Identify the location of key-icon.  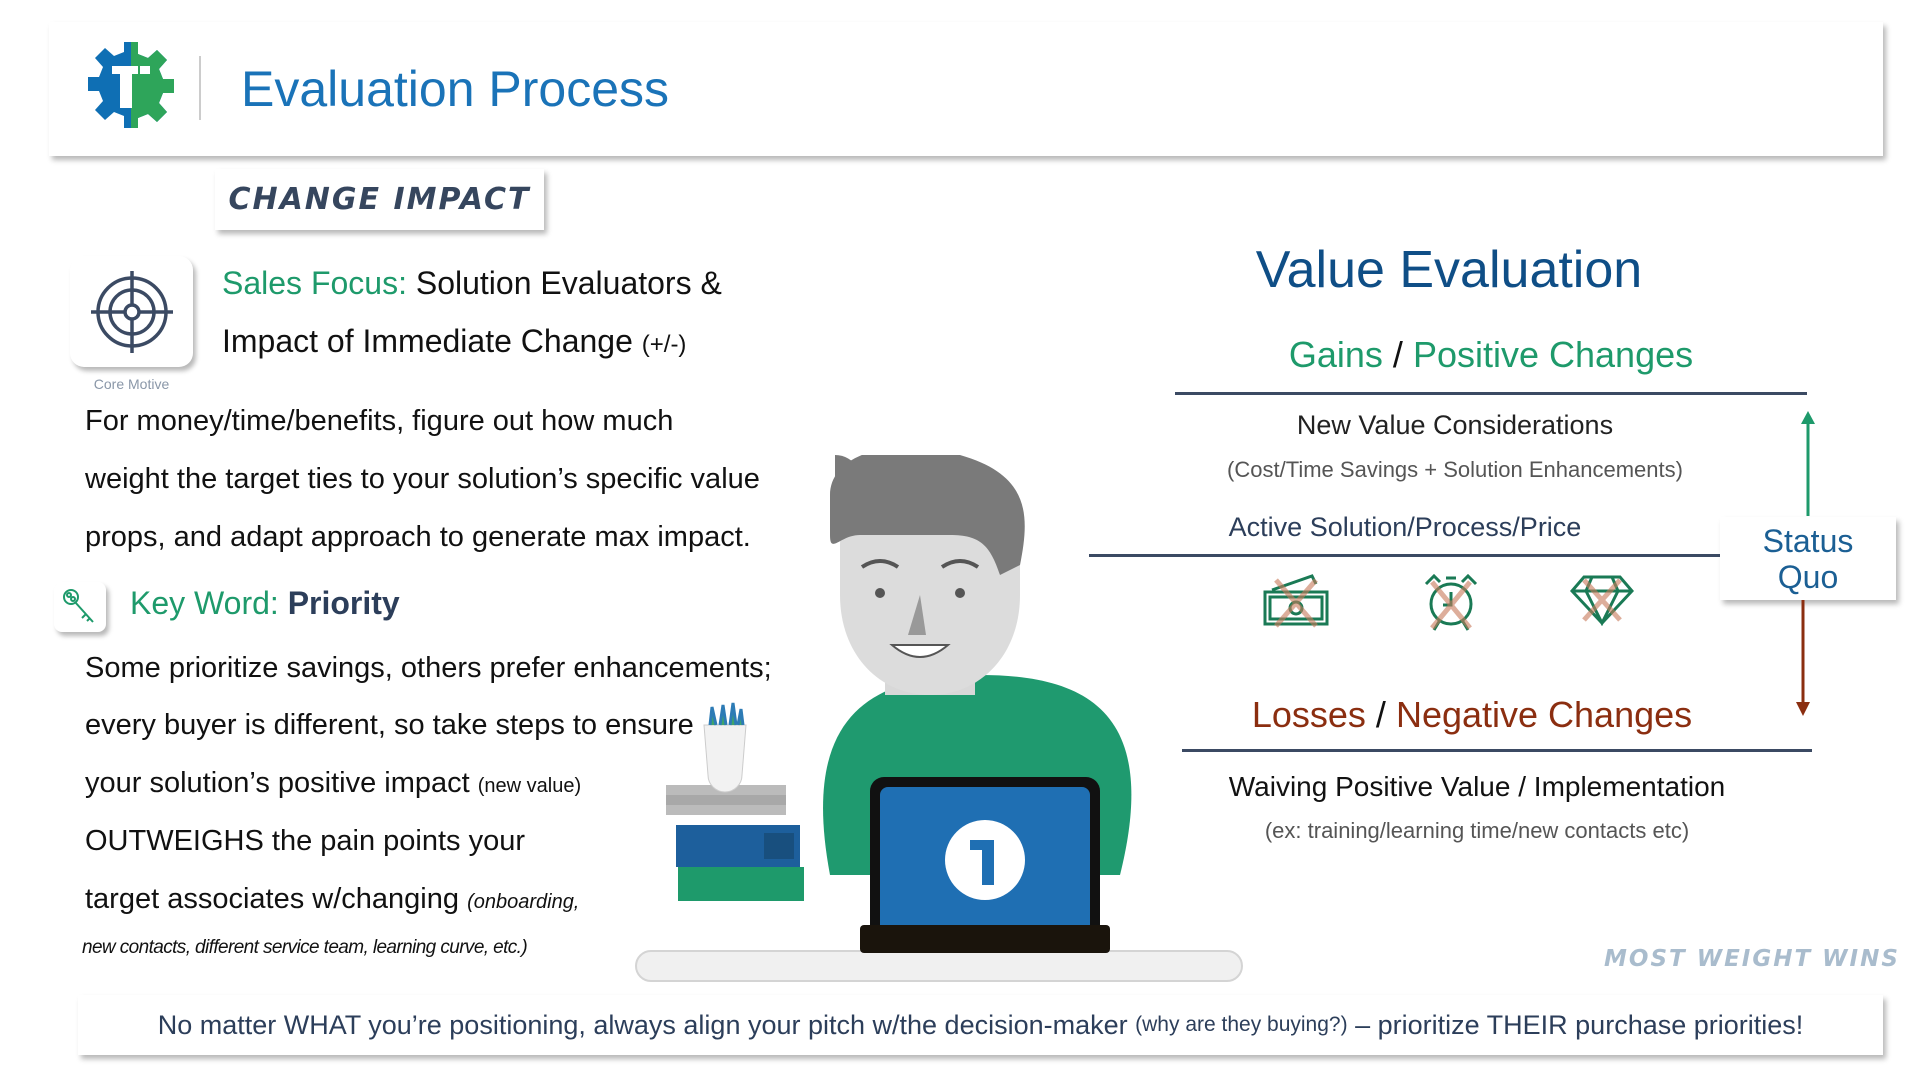
(78, 606).